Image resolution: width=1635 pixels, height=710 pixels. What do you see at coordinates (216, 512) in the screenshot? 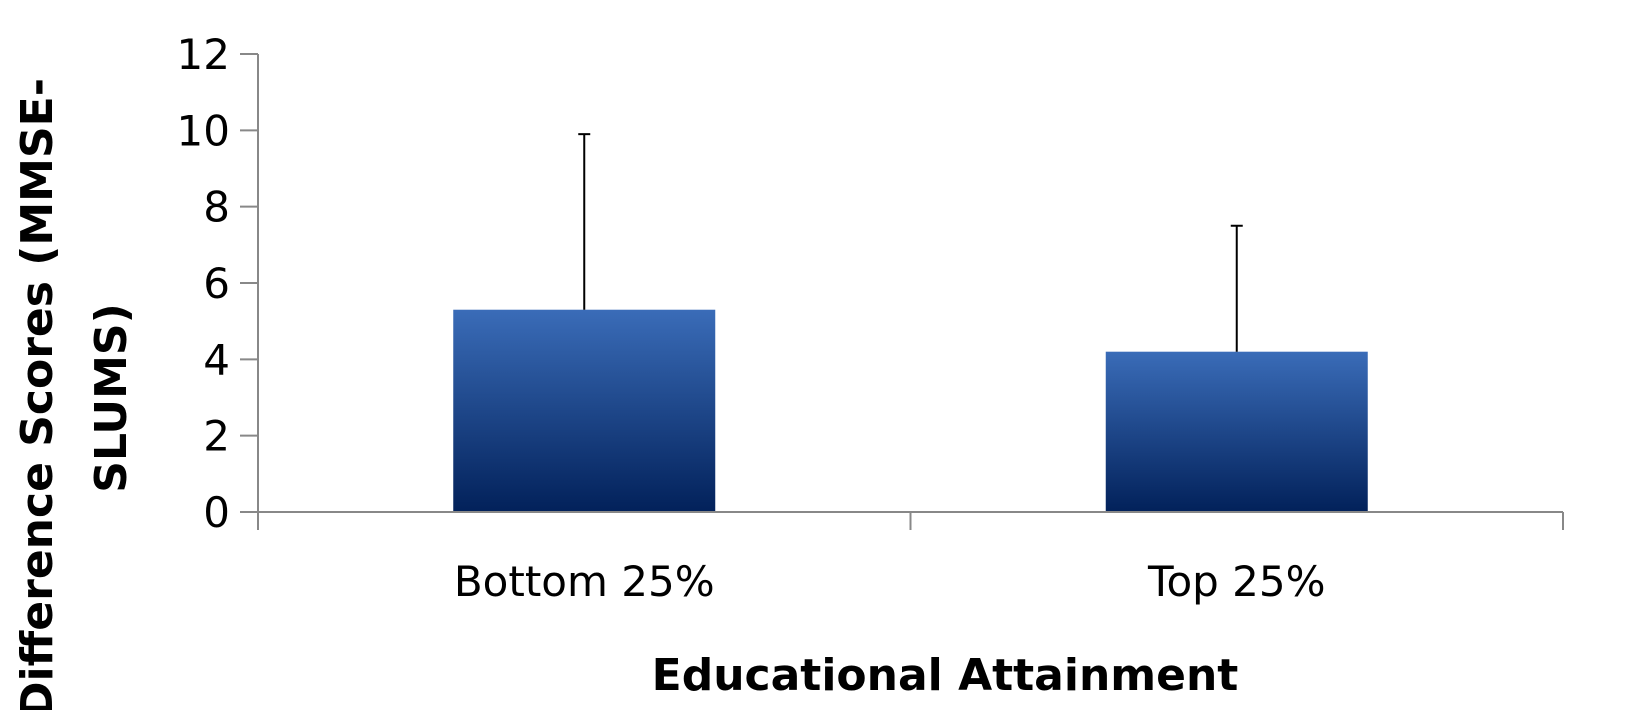
I see `y-tick-label: 0` at bounding box center [216, 512].